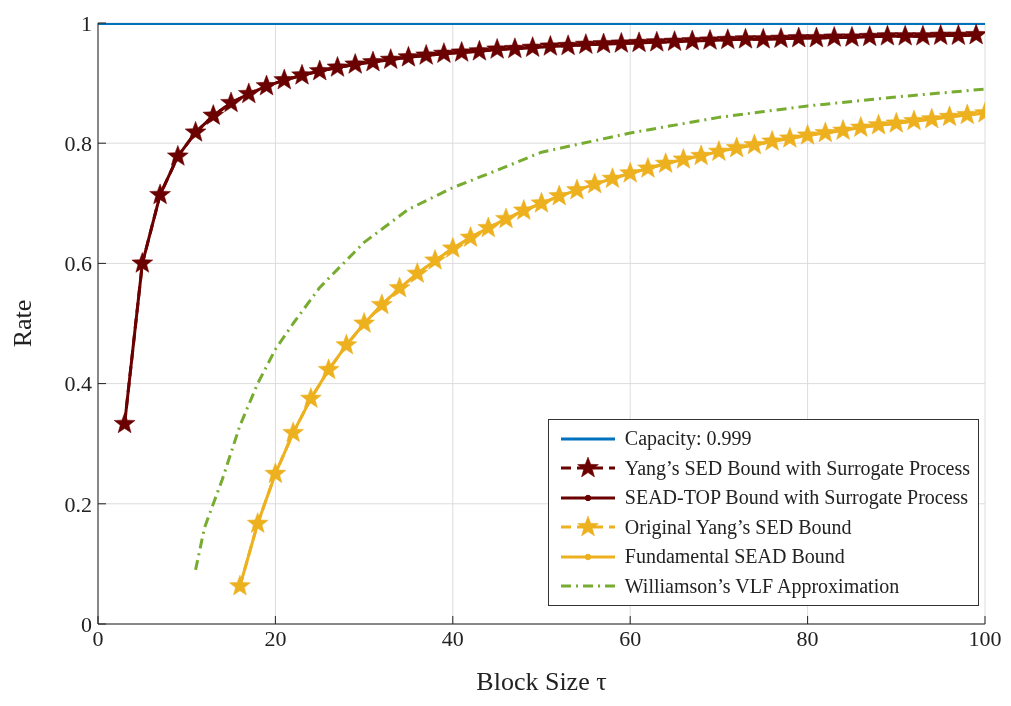  What do you see at coordinates (985, 638) in the screenshot?
I see `x-tick-label: 100` at bounding box center [985, 638].